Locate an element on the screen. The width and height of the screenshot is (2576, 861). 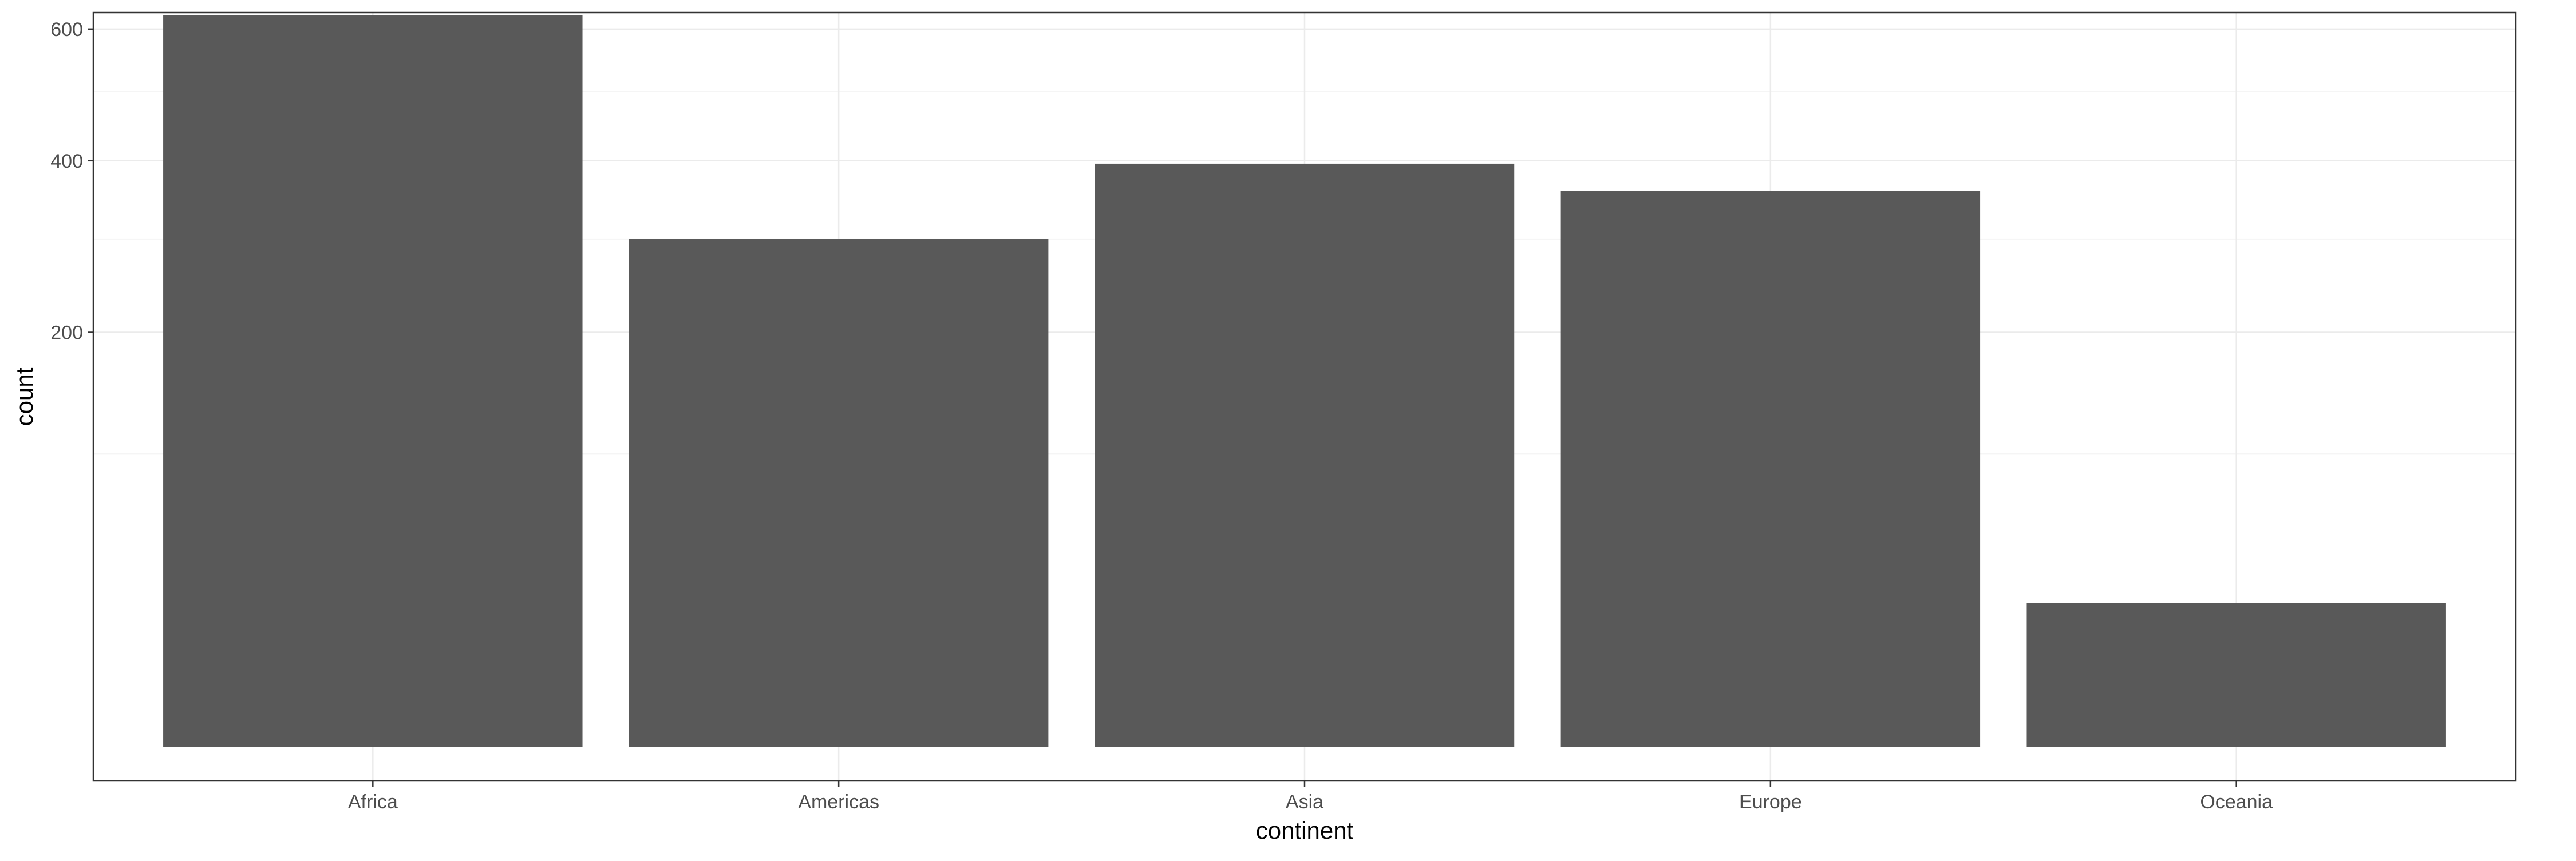
y-axis-title: count is located at coordinates (24, 396).